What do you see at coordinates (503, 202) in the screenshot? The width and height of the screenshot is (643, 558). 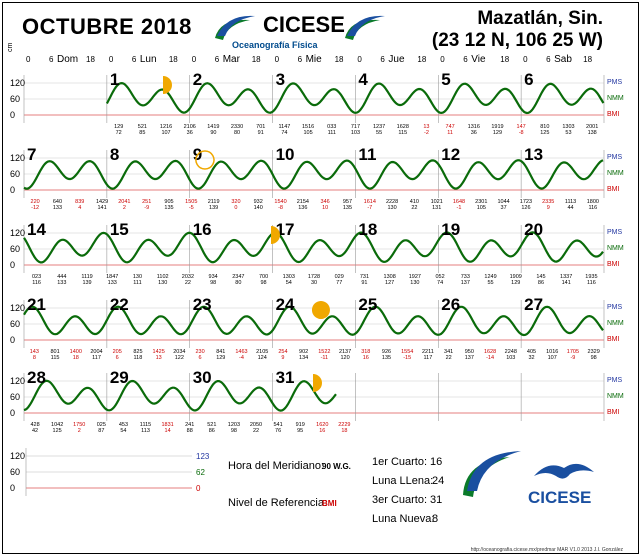 I see `tide-time: 1044` at bounding box center [503, 202].